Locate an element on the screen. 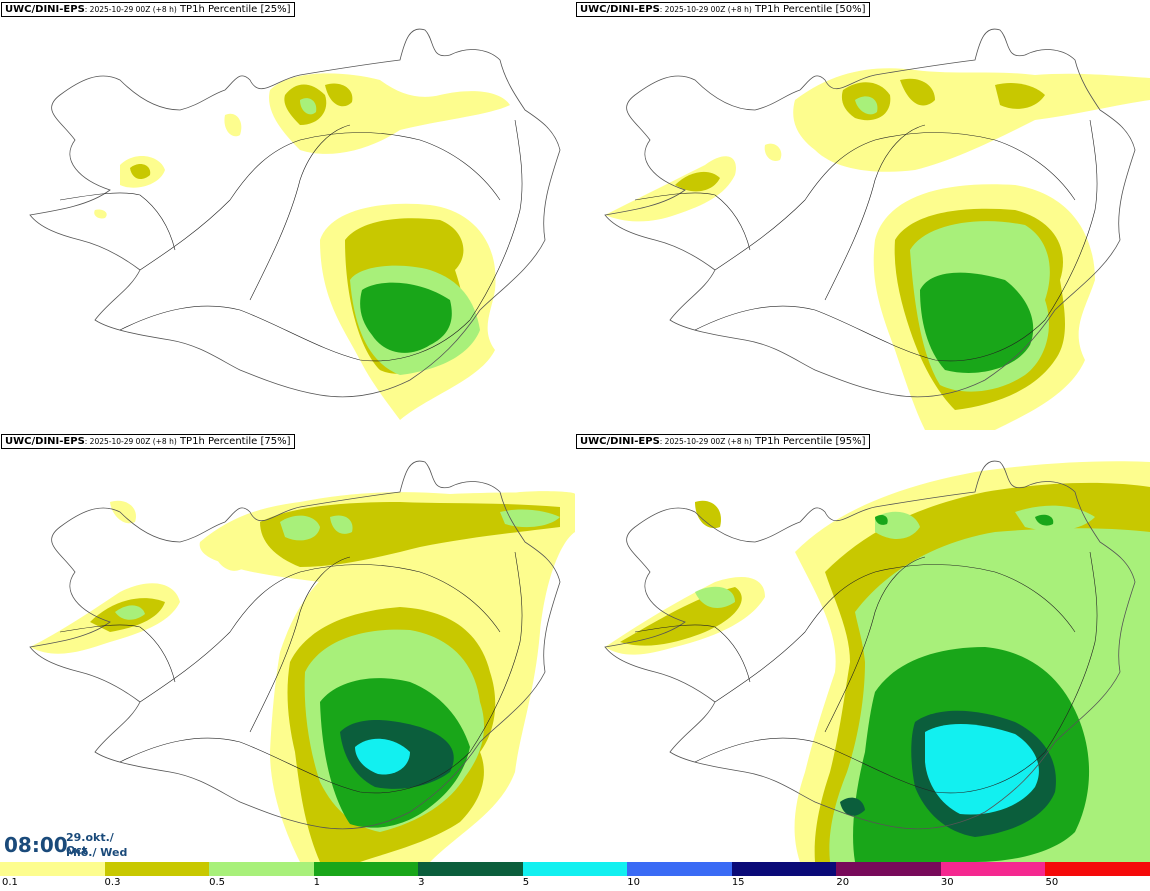 This screenshot has width=1150, height=891. legend-tick-label: 0.3 is located at coordinates (112, 882).